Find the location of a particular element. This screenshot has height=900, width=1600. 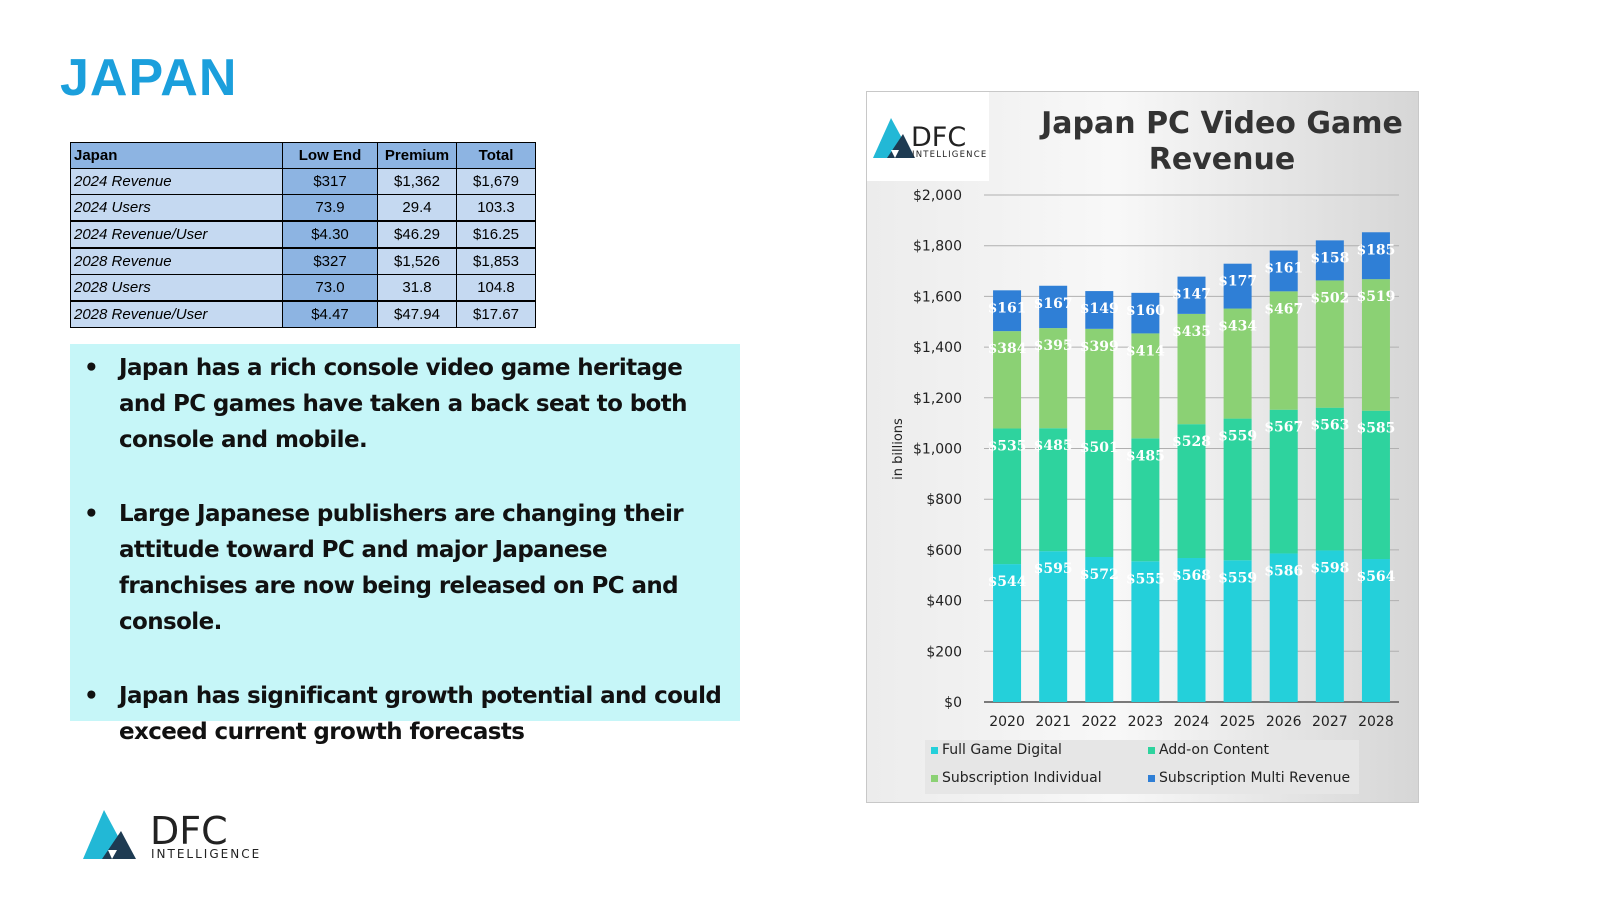

page-title: JAPAN is located at coordinates (149, 78).